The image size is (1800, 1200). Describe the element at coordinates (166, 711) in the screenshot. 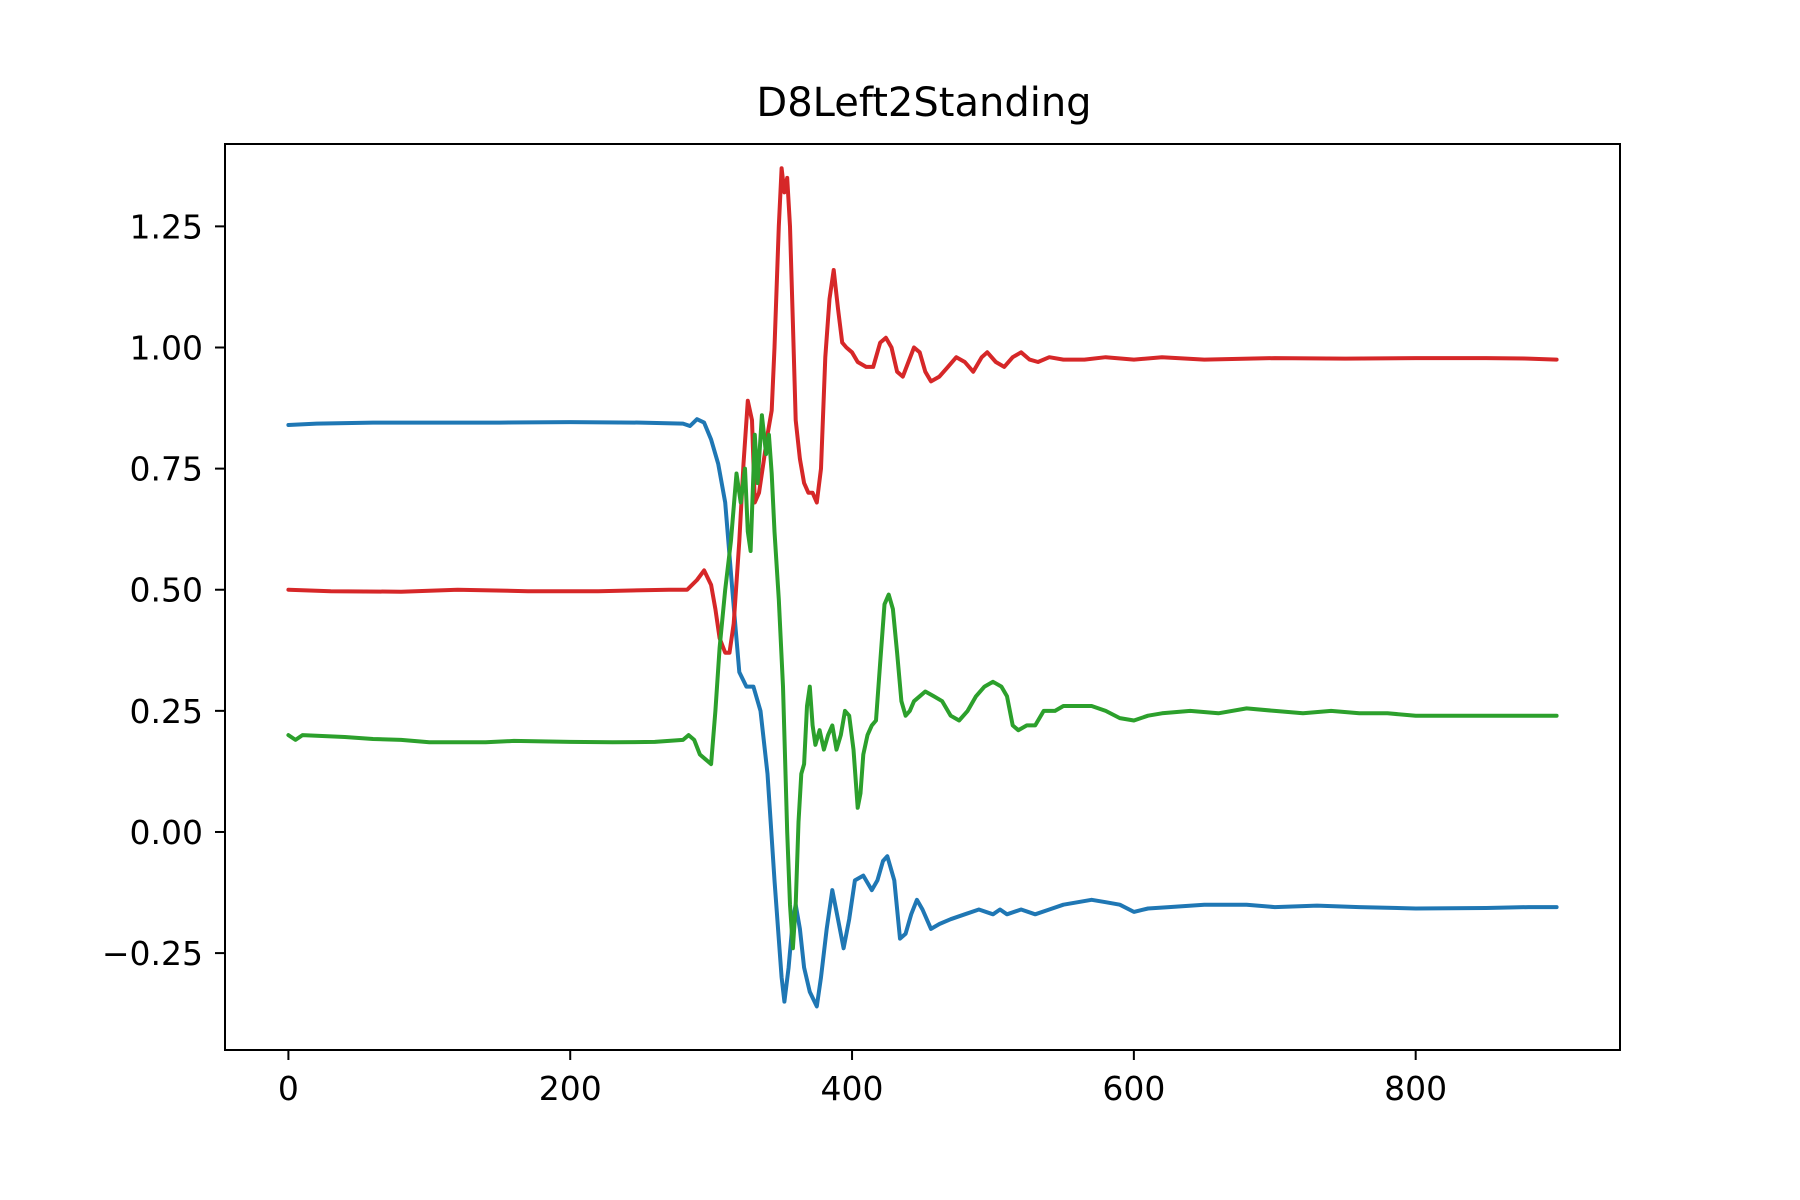

I see `y-tick-label: 0.25` at that location.